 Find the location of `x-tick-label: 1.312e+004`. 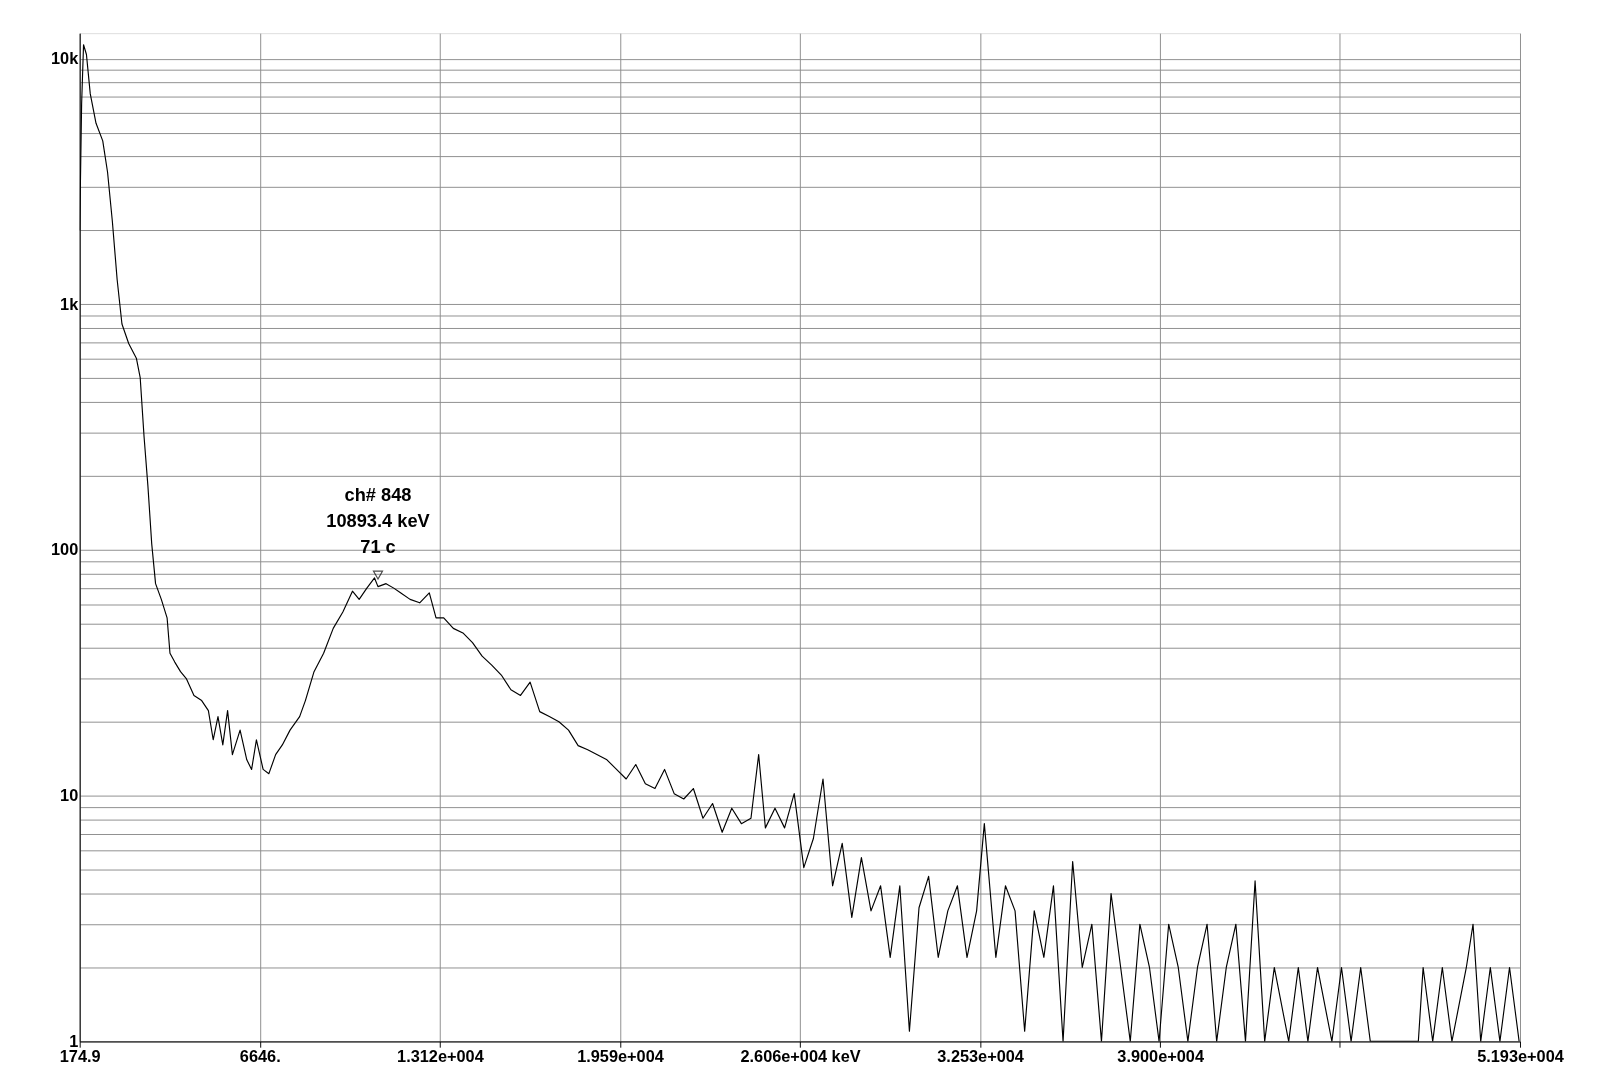

x-tick-label: 1.312e+004 is located at coordinates (440, 1056).